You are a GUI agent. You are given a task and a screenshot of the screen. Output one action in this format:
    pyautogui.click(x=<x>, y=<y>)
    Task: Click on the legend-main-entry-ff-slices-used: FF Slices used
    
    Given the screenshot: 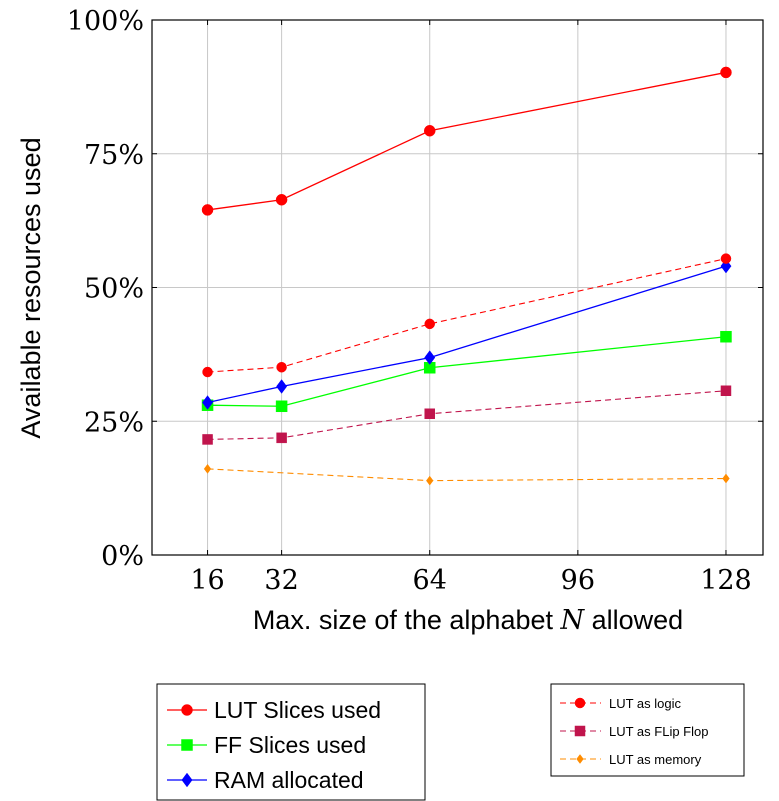 What is the action you would take?
    pyautogui.click(x=266, y=745)
    